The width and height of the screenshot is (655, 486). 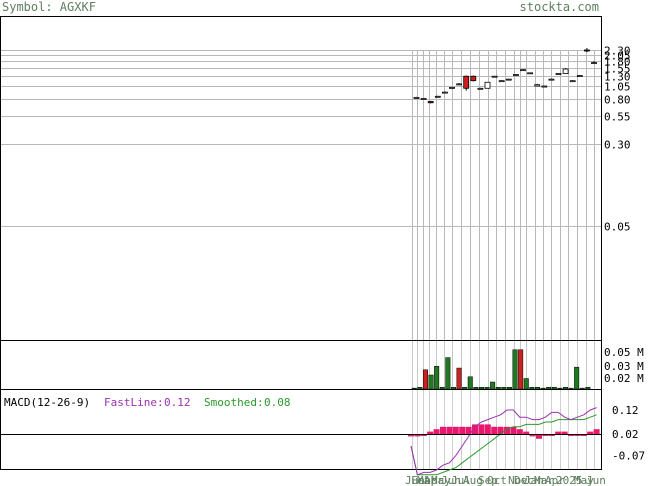 I want to click on price-tick-label: 1.05, so click(x=617, y=87).